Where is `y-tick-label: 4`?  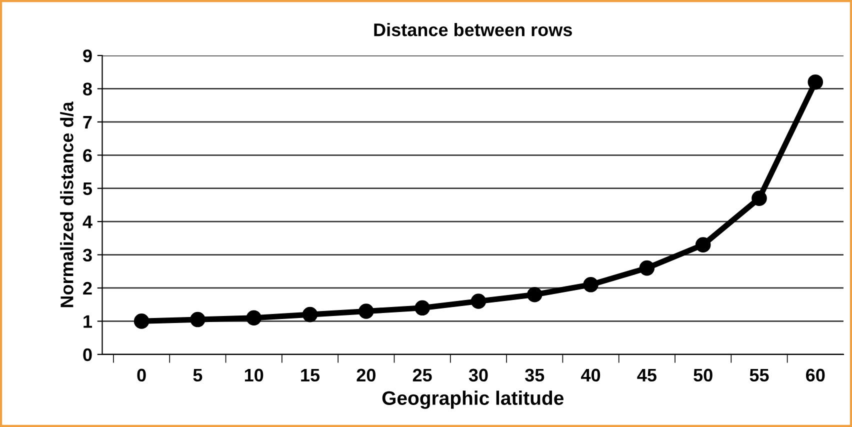 y-tick-label: 4 is located at coordinates (87, 222).